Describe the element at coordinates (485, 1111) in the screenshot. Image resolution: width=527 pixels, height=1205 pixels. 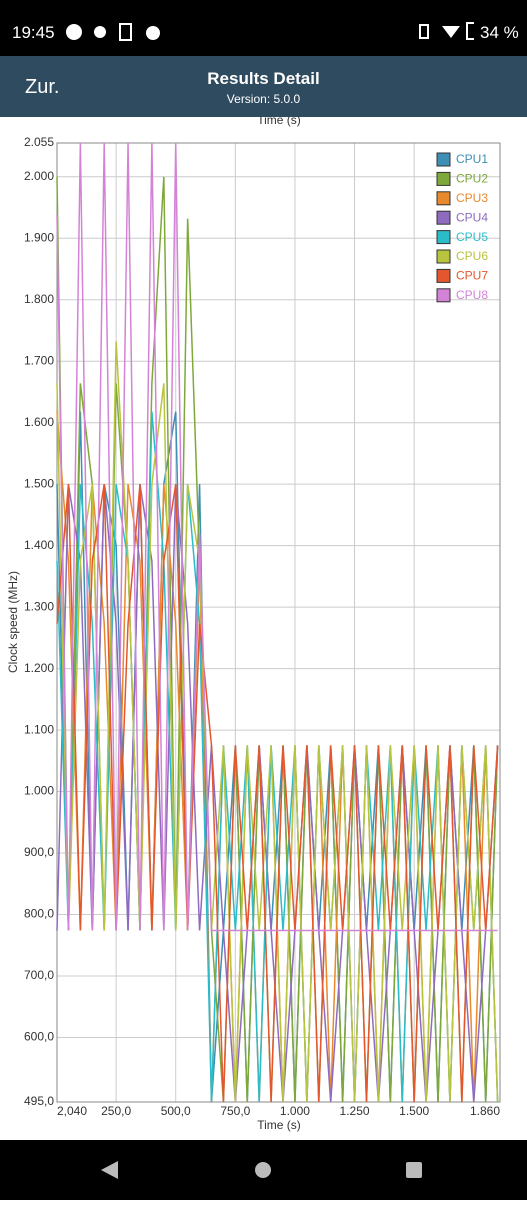
I see `x-tick-label: 1.860` at that location.